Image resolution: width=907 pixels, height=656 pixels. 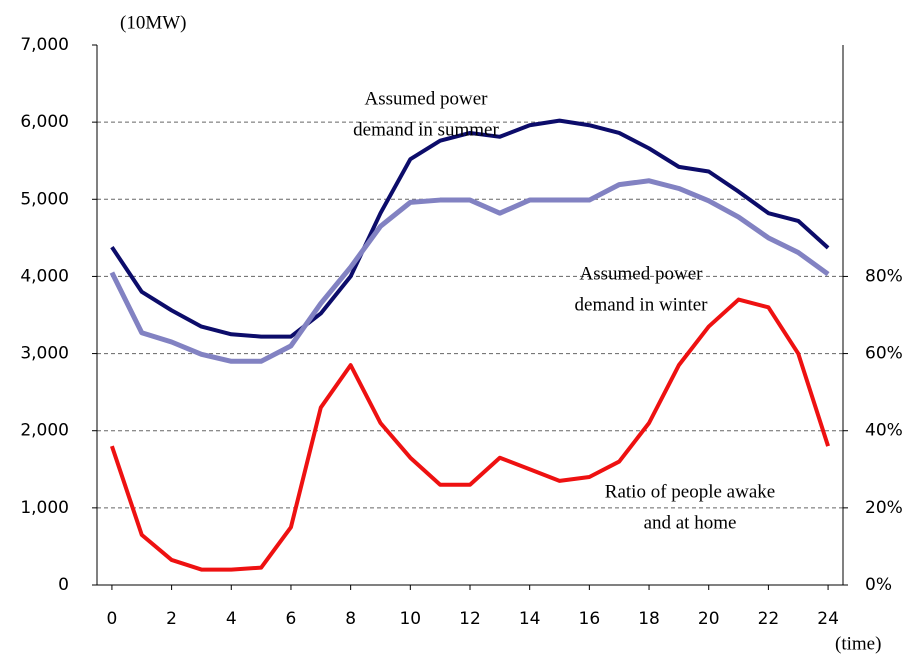 I want to click on x-tick-label: 6, so click(x=291, y=619).